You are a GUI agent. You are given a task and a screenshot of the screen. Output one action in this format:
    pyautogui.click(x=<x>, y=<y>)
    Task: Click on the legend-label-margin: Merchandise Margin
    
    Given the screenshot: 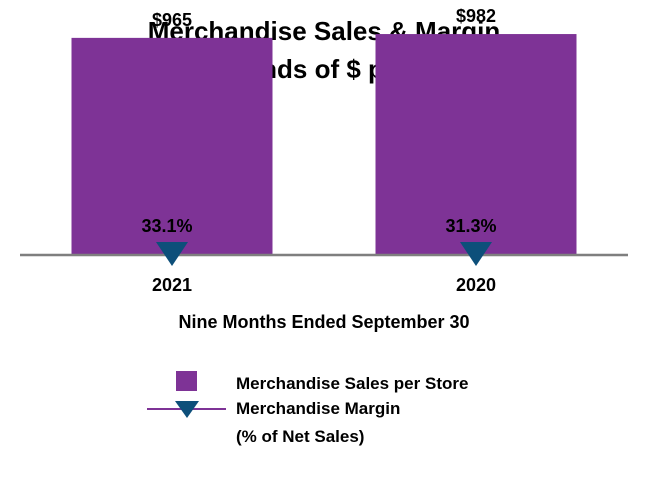 What is the action you would take?
    pyautogui.click(x=318, y=408)
    